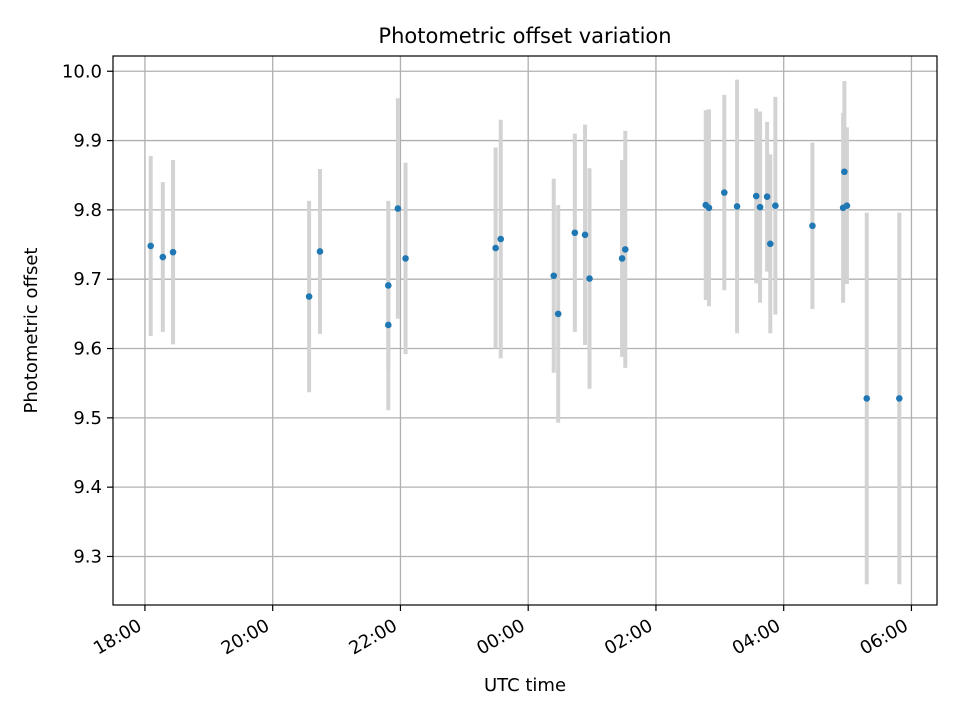 This screenshot has width=960, height=720. Describe the element at coordinates (31, 331) in the screenshot. I see `y-axis-title: Photometric offset` at that location.